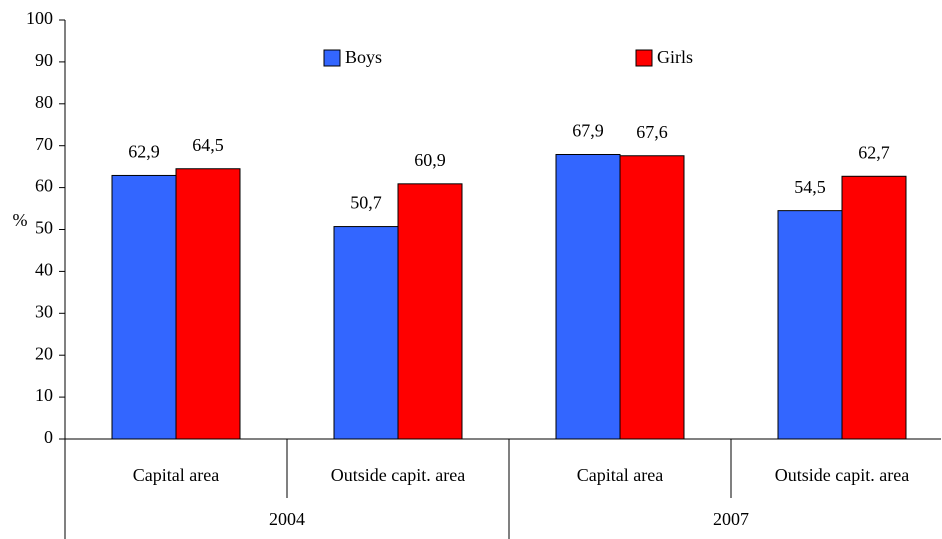 This screenshot has height=539, width=942. Describe the element at coordinates (44, 228) in the screenshot. I see `y-tick-label: 50` at that location.